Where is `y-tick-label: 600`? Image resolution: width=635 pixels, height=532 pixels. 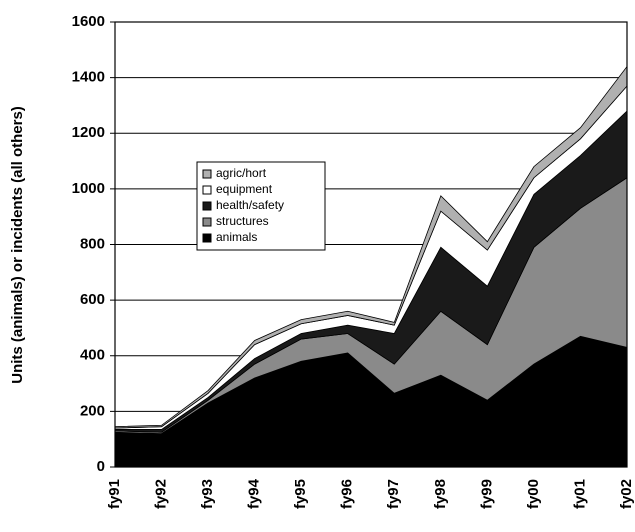
y-tick-label: 600 is located at coordinates (92, 299).